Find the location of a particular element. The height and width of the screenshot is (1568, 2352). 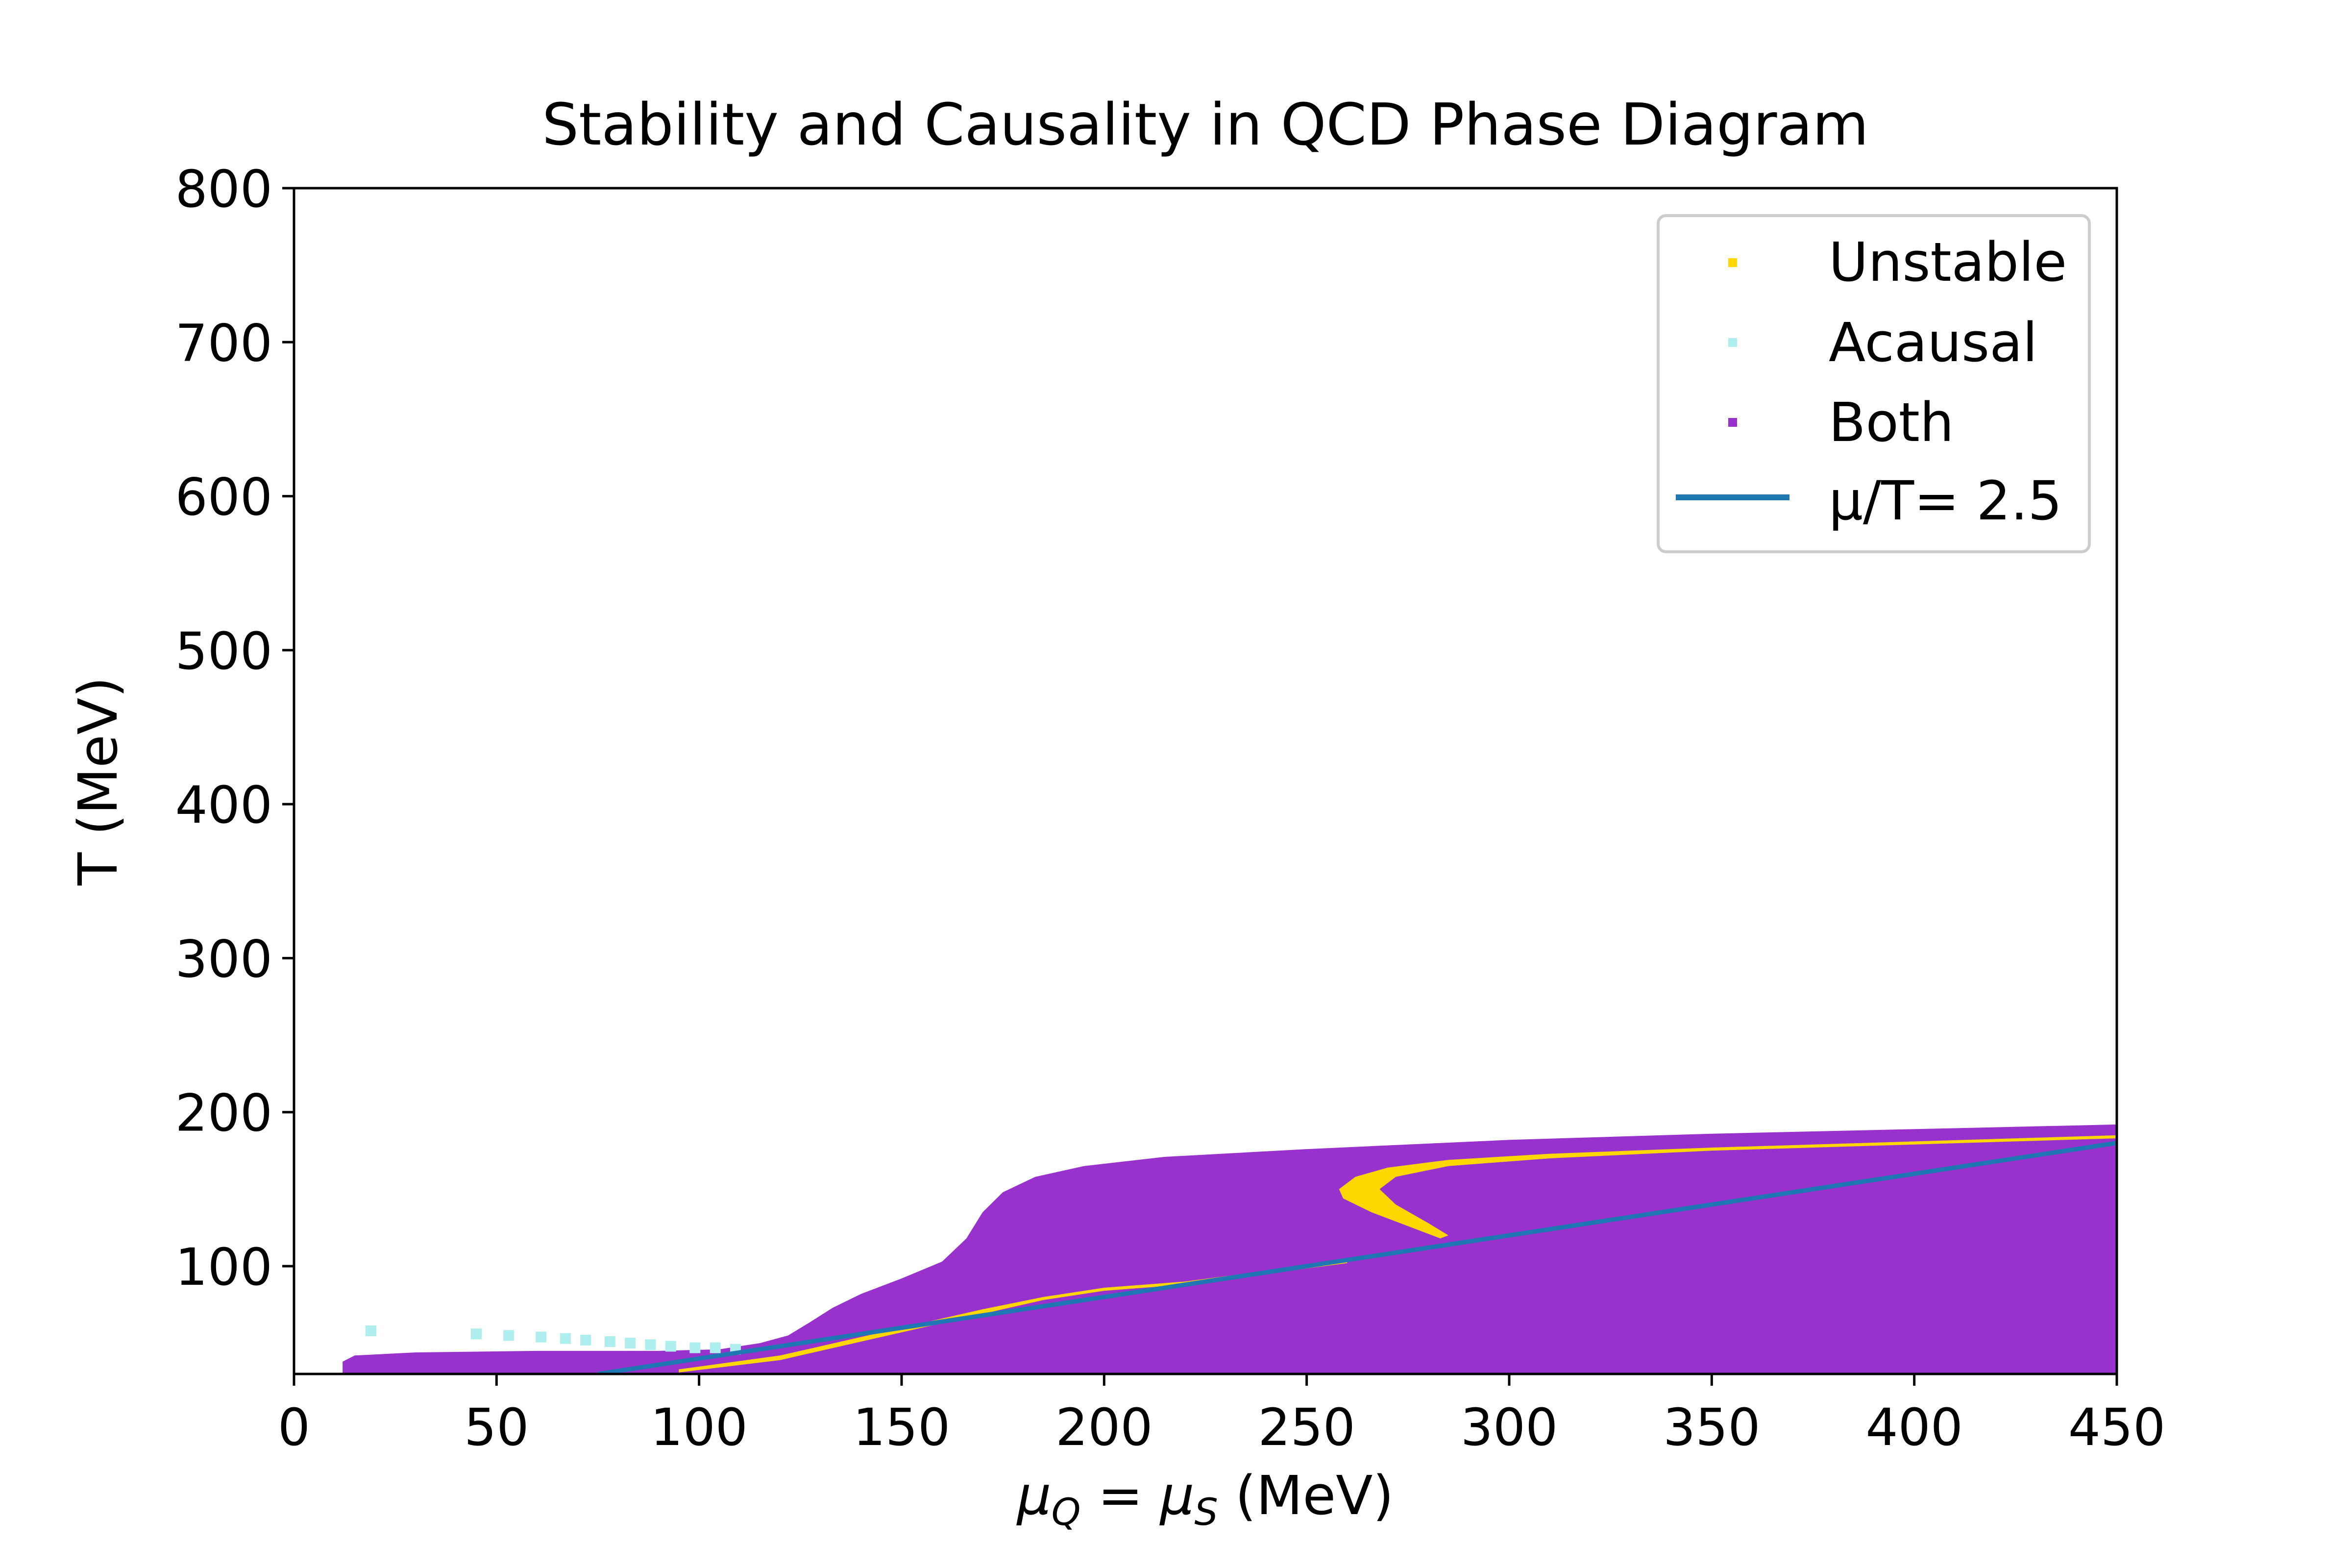

x-axis-label-mu: μ is located at coordinates (1034, 1495).